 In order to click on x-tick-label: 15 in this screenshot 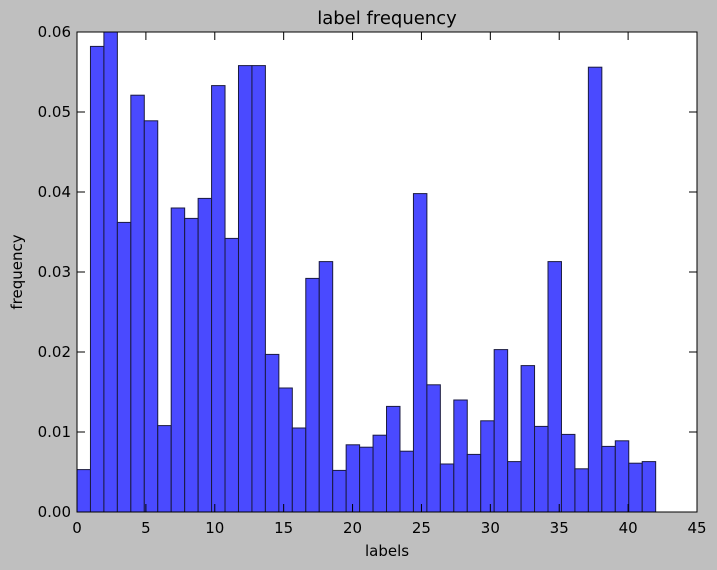, I will do `click(283, 528)`.